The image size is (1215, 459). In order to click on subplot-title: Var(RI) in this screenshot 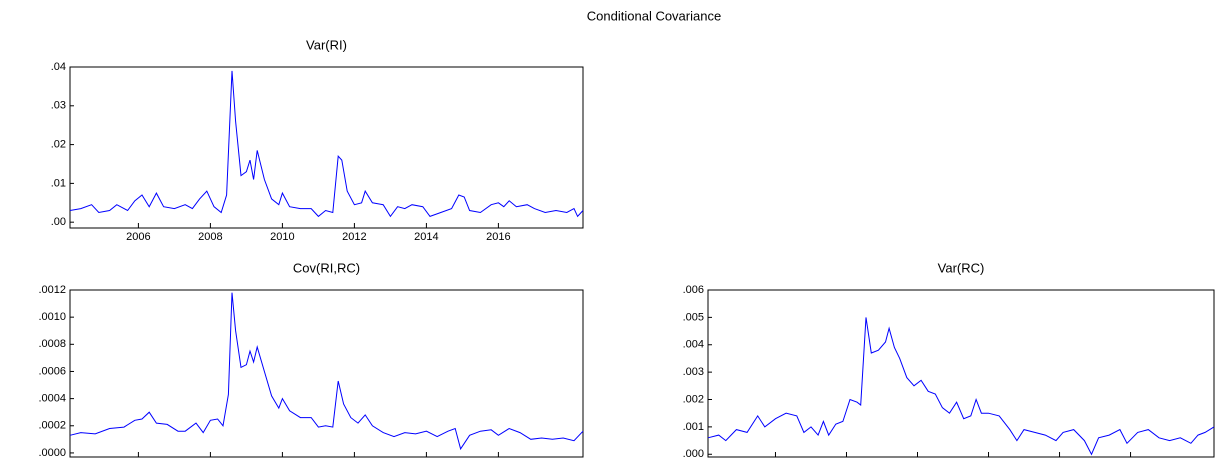, I will do `click(326, 44)`.